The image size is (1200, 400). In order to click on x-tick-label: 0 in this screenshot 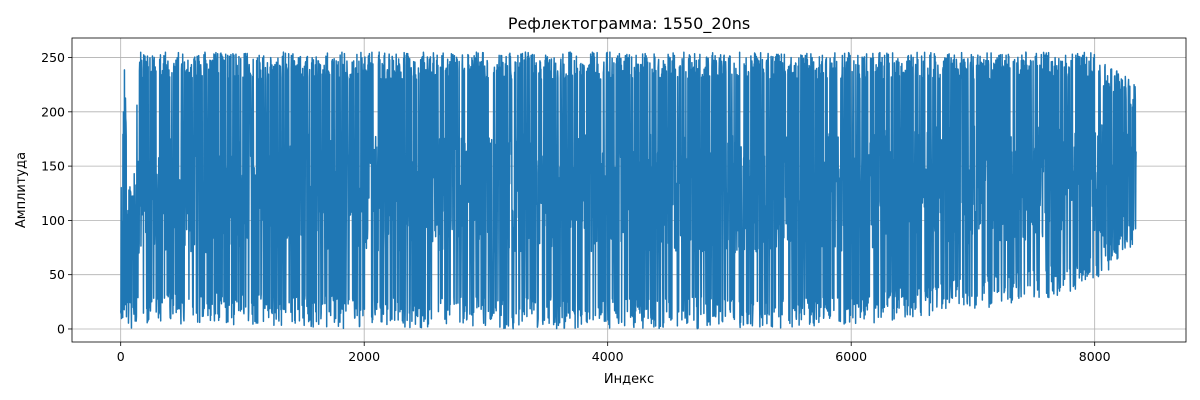, I will do `click(121, 356)`.